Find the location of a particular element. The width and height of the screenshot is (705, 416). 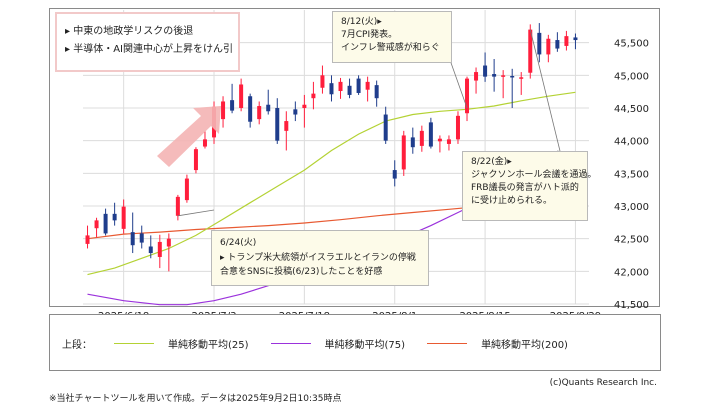

y-tick-label: 42,500 is located at coordinates (631, 240).